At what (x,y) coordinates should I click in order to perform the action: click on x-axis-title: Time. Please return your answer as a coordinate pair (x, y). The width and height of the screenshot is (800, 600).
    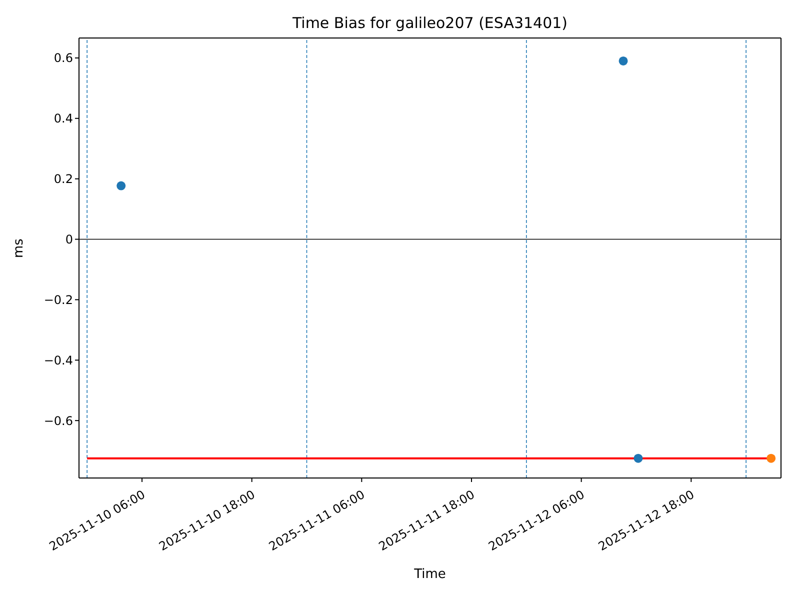
    Looking at the image, I should click on (429, 574).